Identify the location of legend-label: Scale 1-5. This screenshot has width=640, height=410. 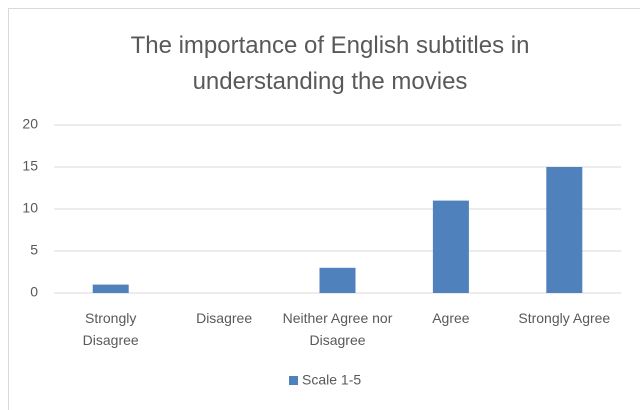
(331, 380).